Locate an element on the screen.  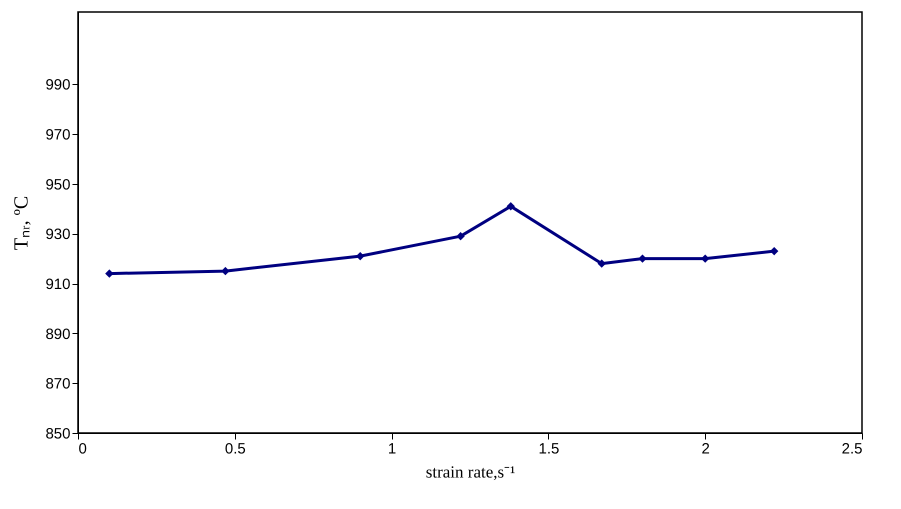
y-tick-label: 870 is located at coordinates (57, 384).